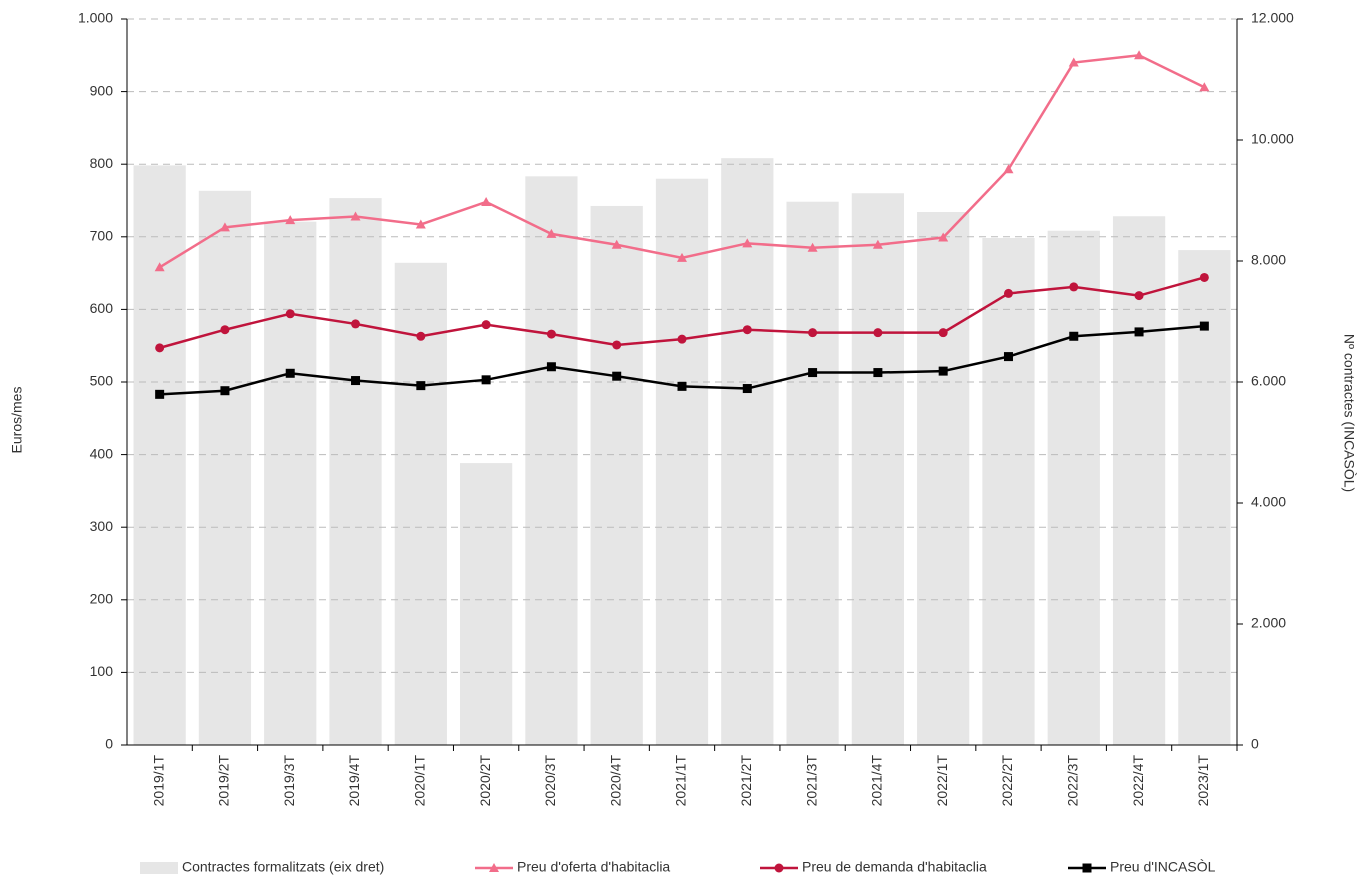  What do you see at coordinates (1272, 139) in the screenshot?
I see `y2-tick-label: 10.000` at bounding box center [1272, 139].